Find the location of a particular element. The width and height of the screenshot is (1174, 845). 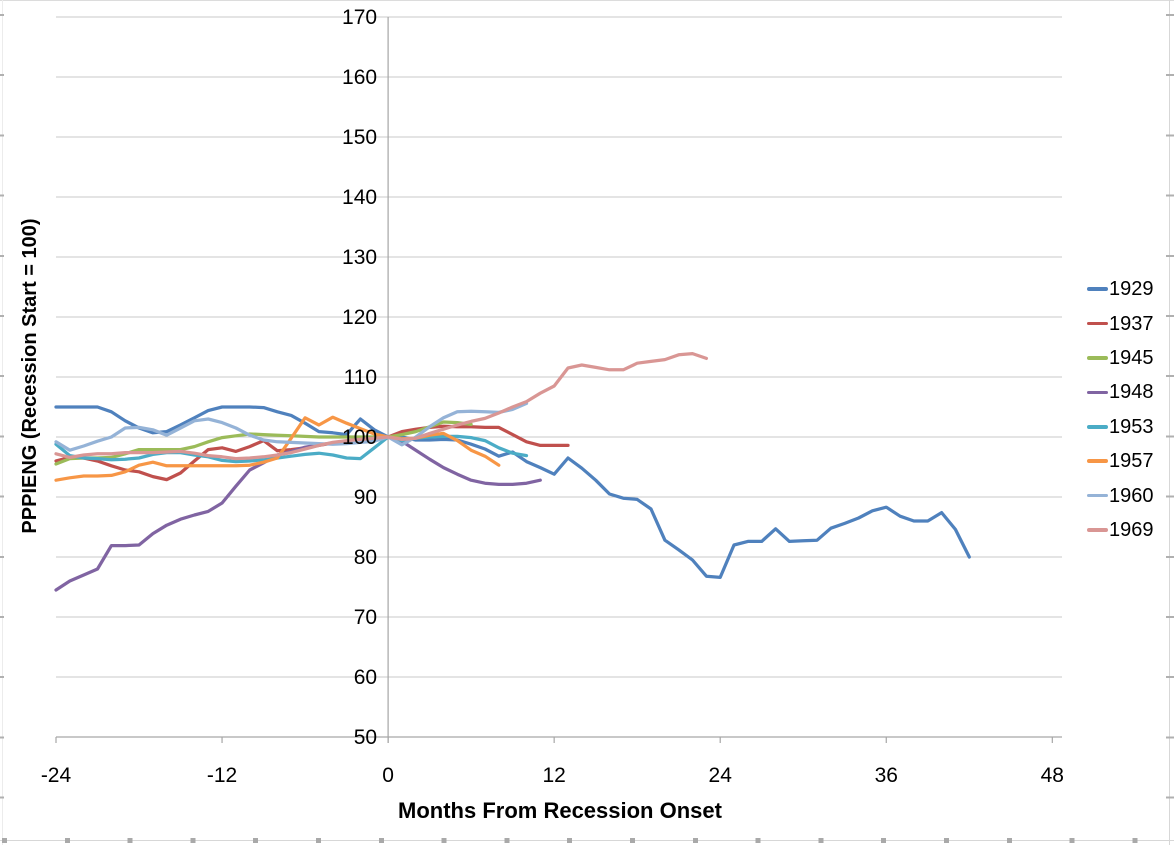

sheet-gridline-marks-right is located at coordinates (1170, 429).